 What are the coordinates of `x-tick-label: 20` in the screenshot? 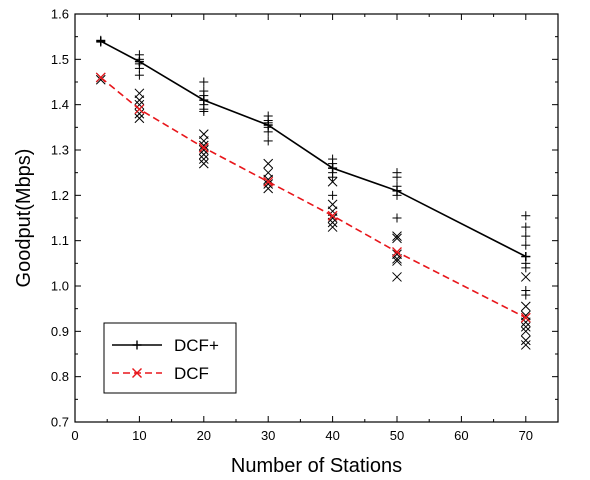 It's located at (204, 435).